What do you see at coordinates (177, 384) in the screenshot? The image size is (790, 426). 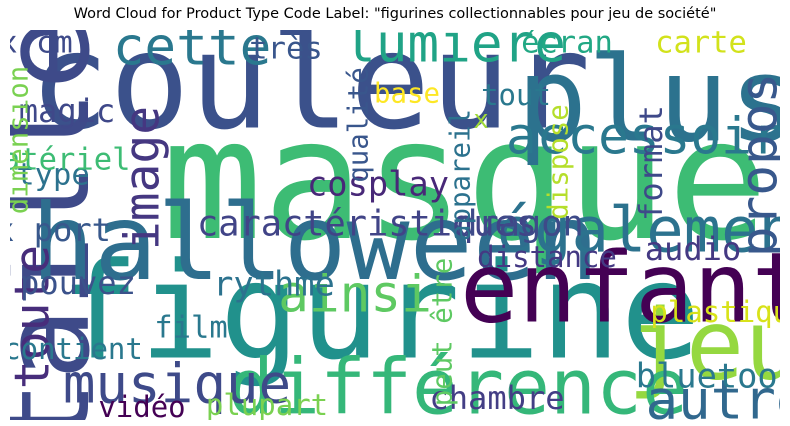 I see `word-musique: musique` at bounding box center [177, 384].